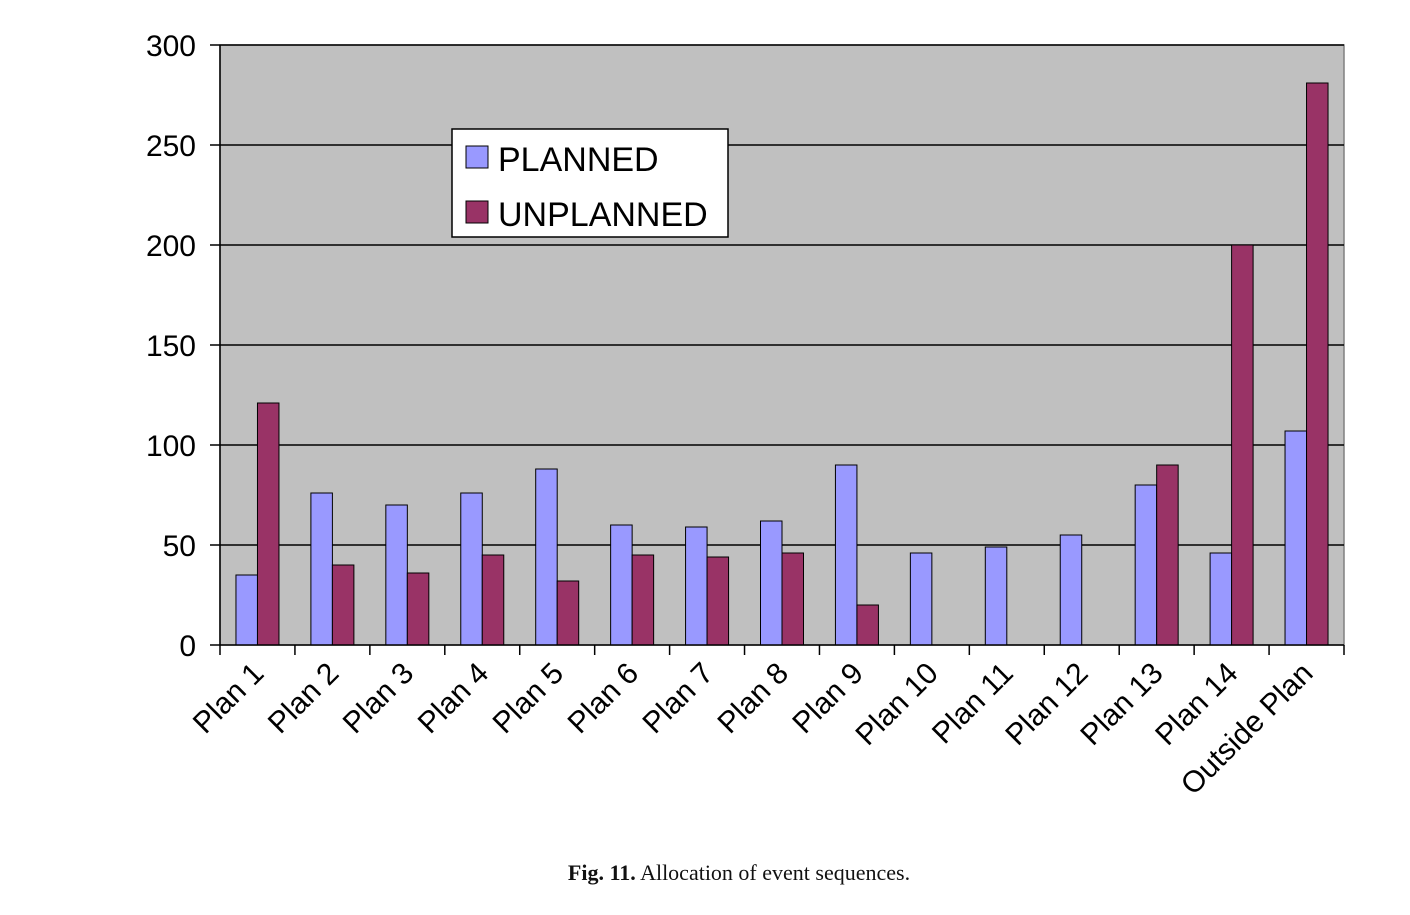 The image size is (1410, 915). Describe the element at coordinates (603, 698) in the screenshot. I see `x-tick-label: Plan 6` at that location.